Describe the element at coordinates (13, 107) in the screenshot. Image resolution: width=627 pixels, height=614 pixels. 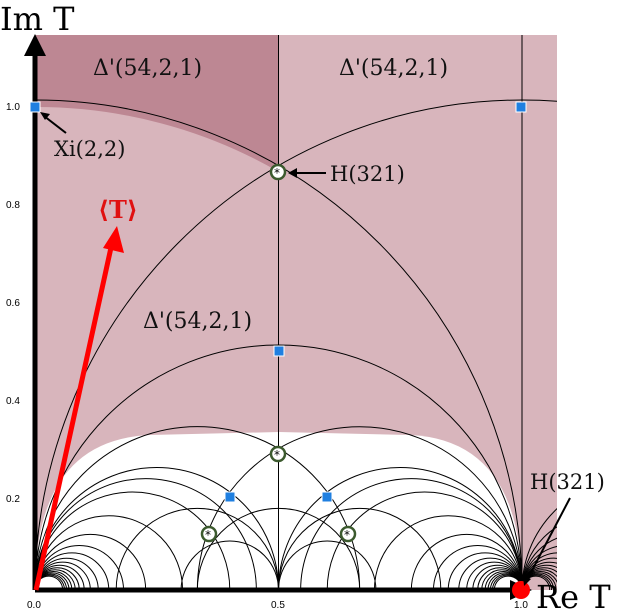
I see `y-tick-10: 1.0` at that location.